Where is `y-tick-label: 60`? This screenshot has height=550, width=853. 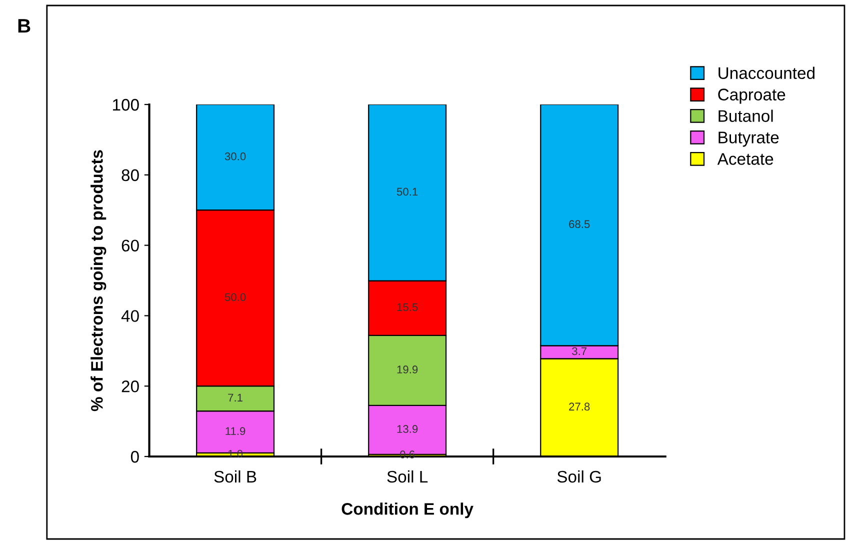
y-tick-label: 60 is located at coordinates (130, 246).